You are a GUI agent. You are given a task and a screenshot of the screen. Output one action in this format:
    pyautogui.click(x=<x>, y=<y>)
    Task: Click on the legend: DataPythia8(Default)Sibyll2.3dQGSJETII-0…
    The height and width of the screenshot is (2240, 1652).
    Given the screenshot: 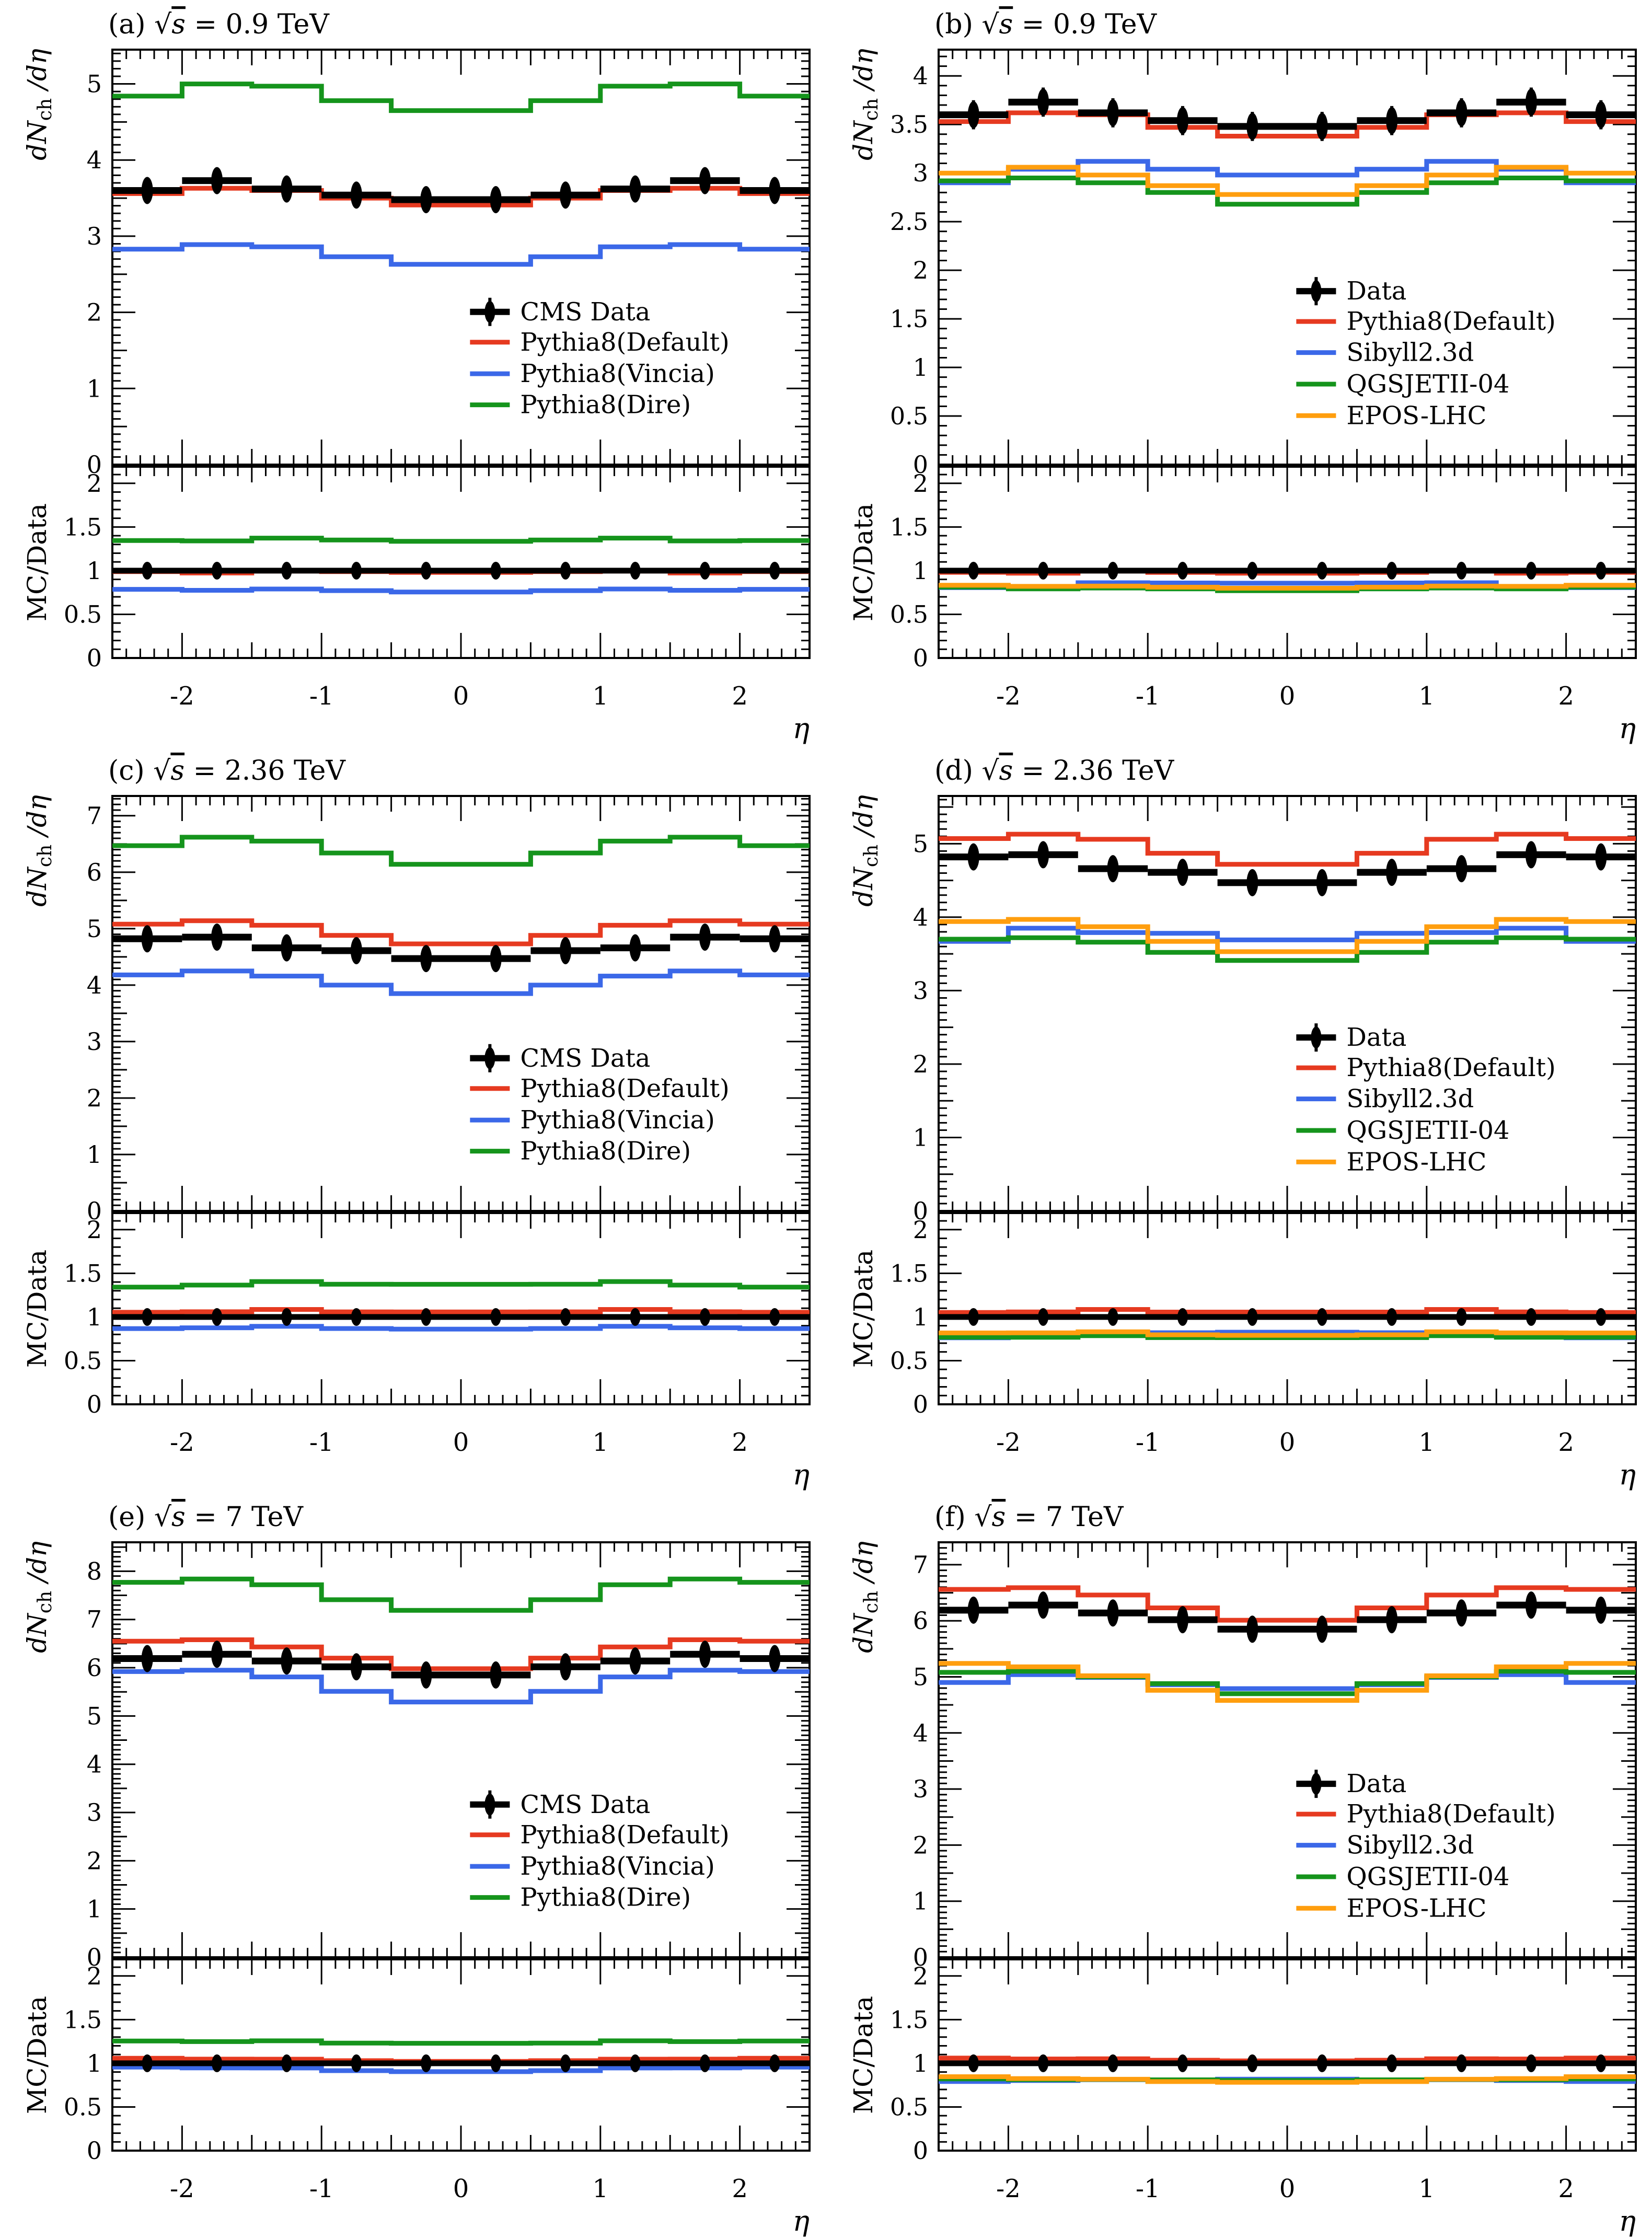 What is the action you would take?
    pyautogui.click(x=1426, y=1099)
    